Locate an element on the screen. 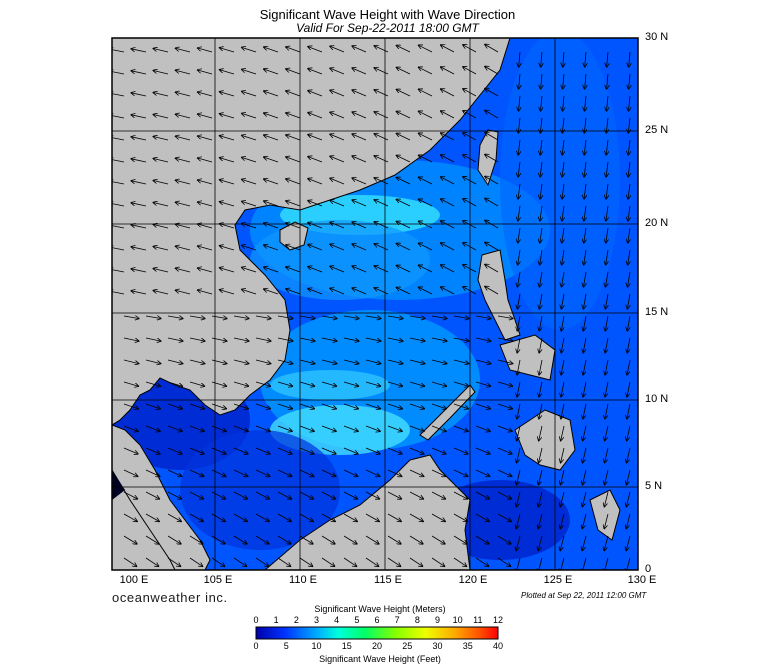 The image size is (775, 665). lon-label-125e: 125 E is located at coordinates (558, 580).